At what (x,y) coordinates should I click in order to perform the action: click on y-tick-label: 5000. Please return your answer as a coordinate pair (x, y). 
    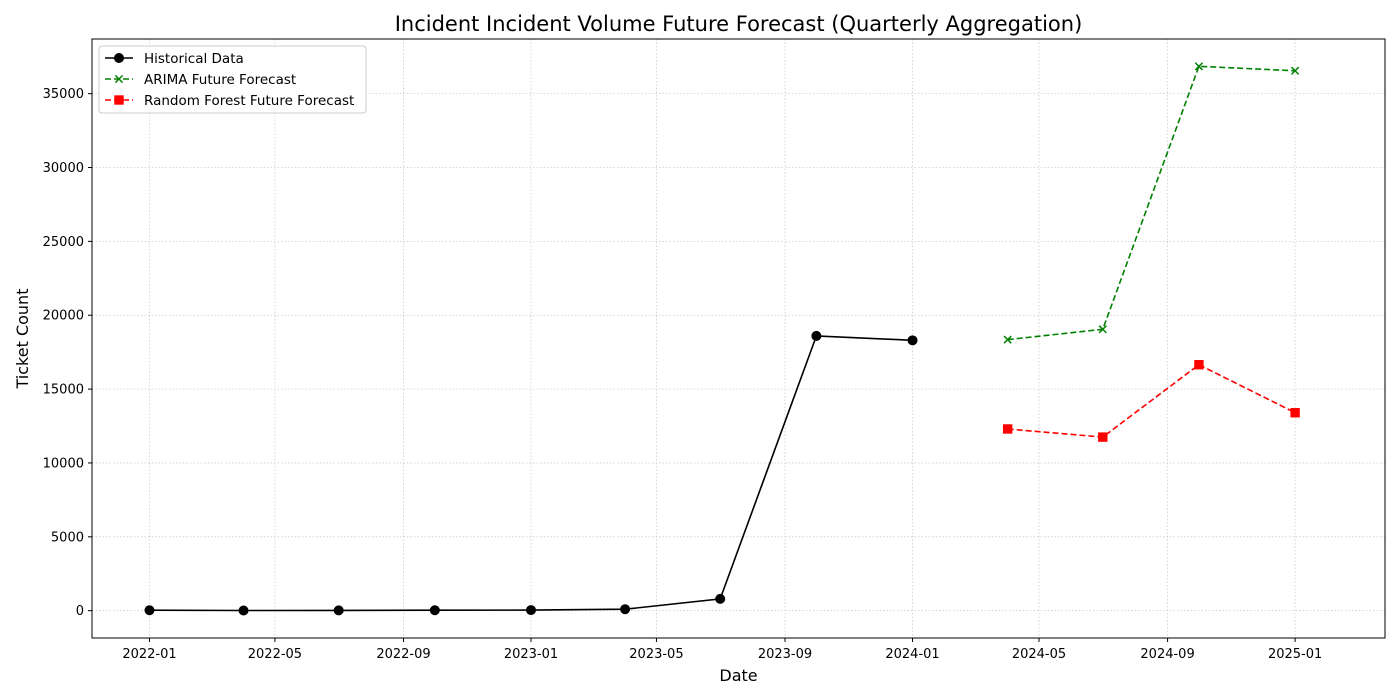
    Looking at the image, I should click on (67, 537).